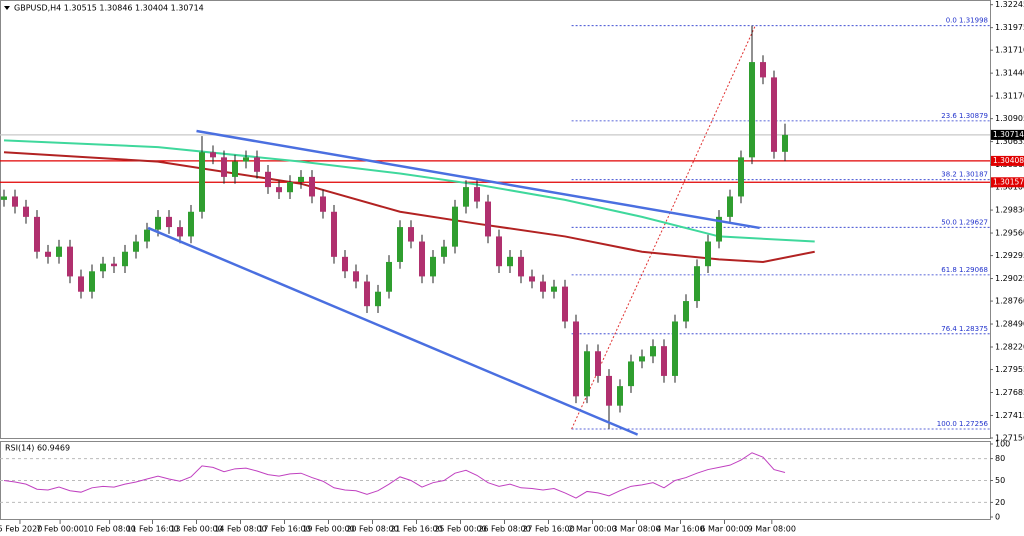  Describe the element at coordinates (460, 529) in the screenshot. I see `x-tick-label: 25 Feb 00:00` at that location.